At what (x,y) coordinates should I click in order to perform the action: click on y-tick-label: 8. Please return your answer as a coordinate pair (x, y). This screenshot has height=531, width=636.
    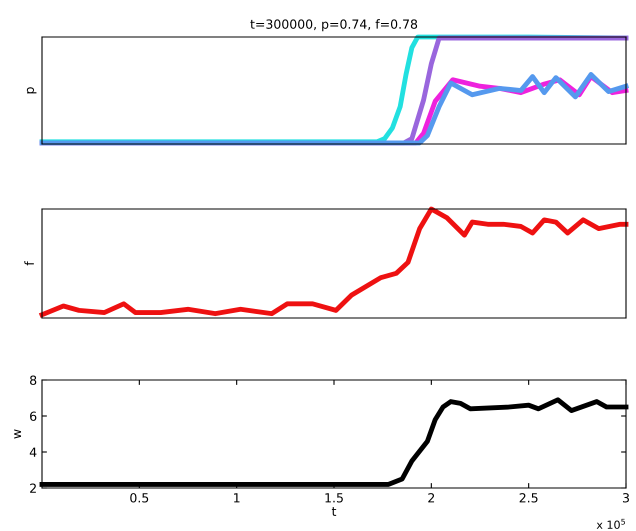
    Looking at the image, I should click on (33, 380).